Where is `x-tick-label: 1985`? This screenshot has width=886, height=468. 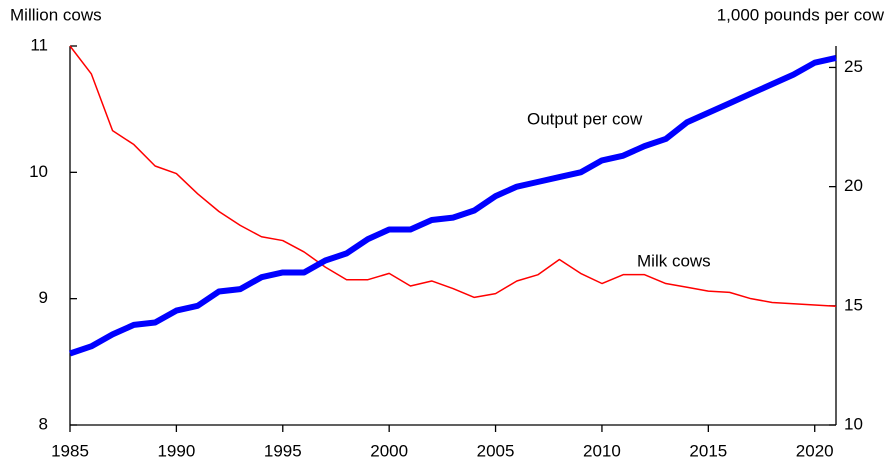 x-tick-label: 1985 is located at coordinates (70, 450).